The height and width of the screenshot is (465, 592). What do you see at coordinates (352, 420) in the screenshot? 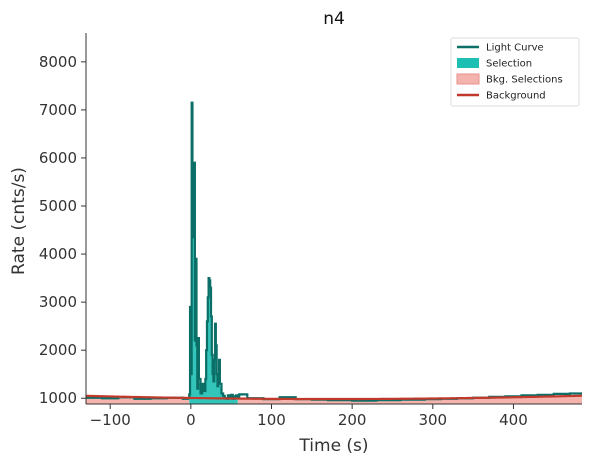
I see `x-tick-label: 200` at bounding box center [352, 420].